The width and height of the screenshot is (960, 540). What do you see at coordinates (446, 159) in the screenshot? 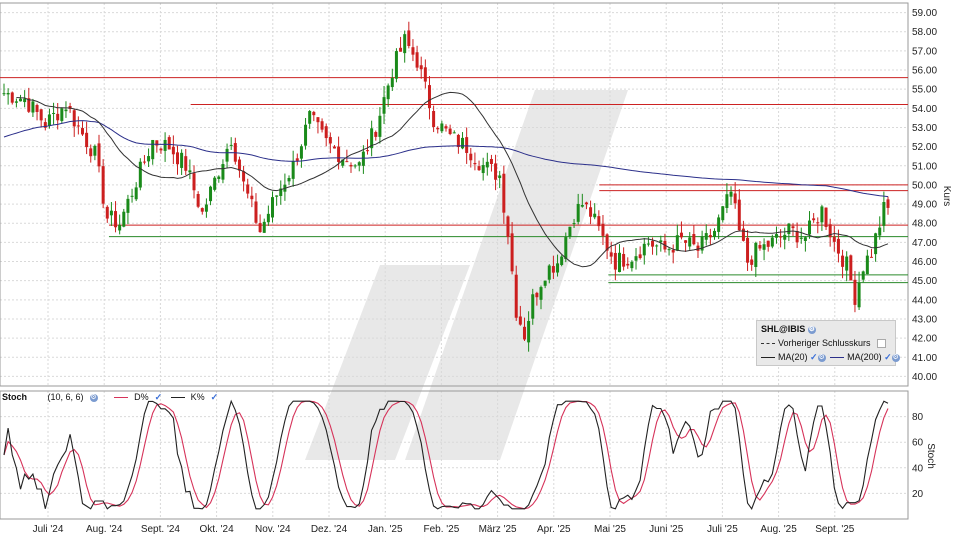
I see `ma200-line` at bounding box center [446, 159].